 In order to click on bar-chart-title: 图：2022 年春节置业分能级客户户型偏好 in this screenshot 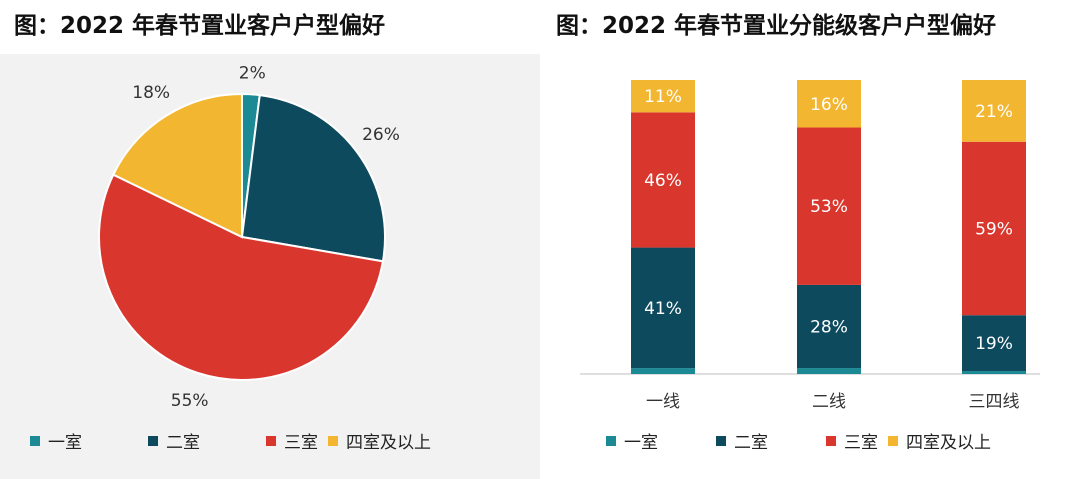, I will do `click(776, 26)`.